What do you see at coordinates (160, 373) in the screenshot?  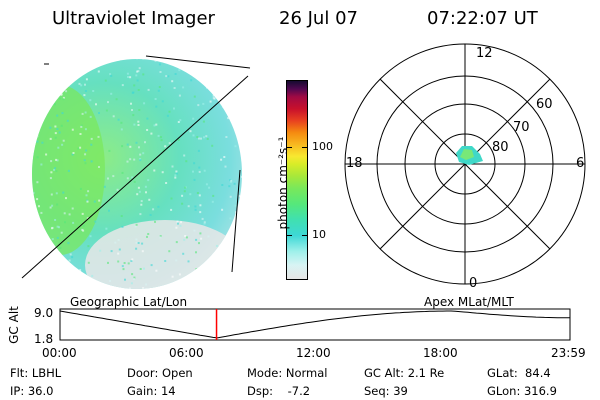 I see `status-door: Door: Open` at bounding box center [160, 373].